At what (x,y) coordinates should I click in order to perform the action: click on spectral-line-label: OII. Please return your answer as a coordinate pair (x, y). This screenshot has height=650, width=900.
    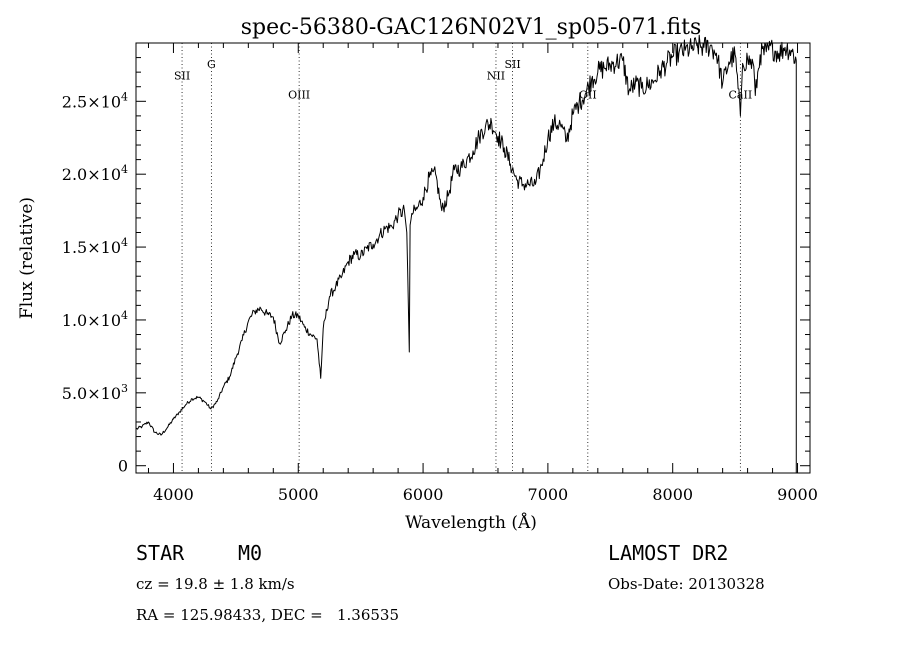
    Looking at the image, I should click on (588, 94).